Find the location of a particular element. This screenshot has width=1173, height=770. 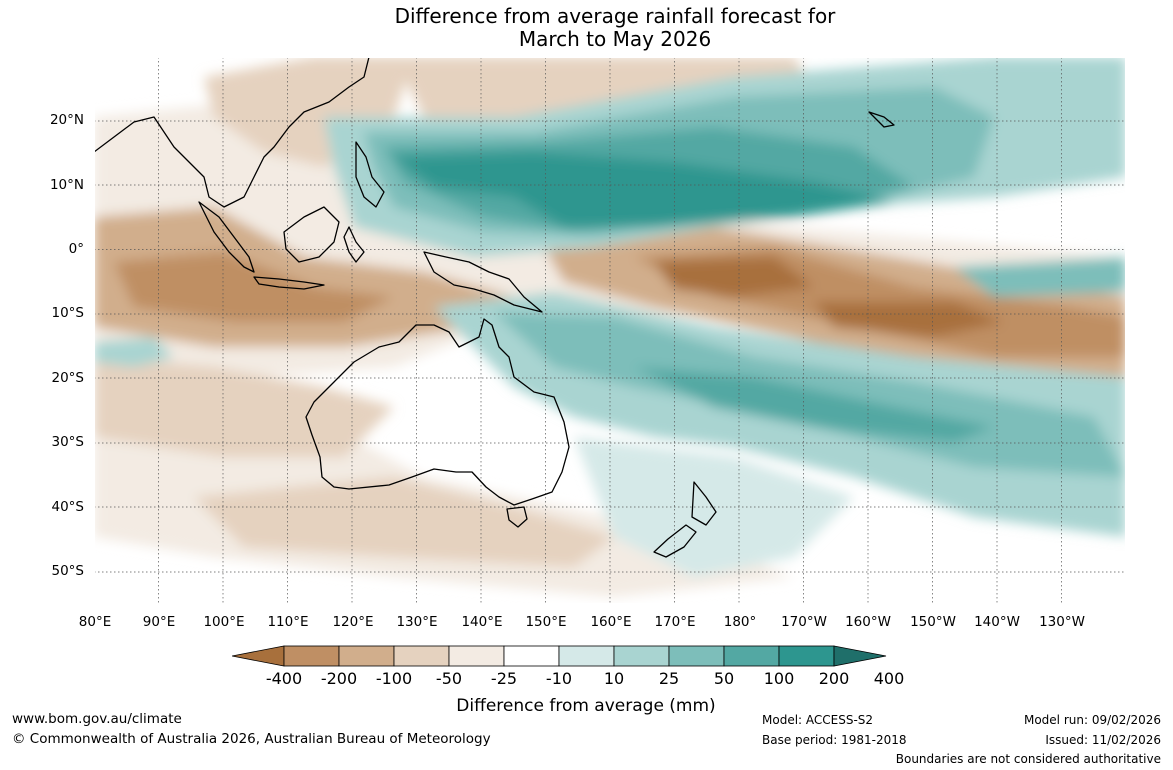

new-zealand-north-coastline is located at coordinates (704, 503).